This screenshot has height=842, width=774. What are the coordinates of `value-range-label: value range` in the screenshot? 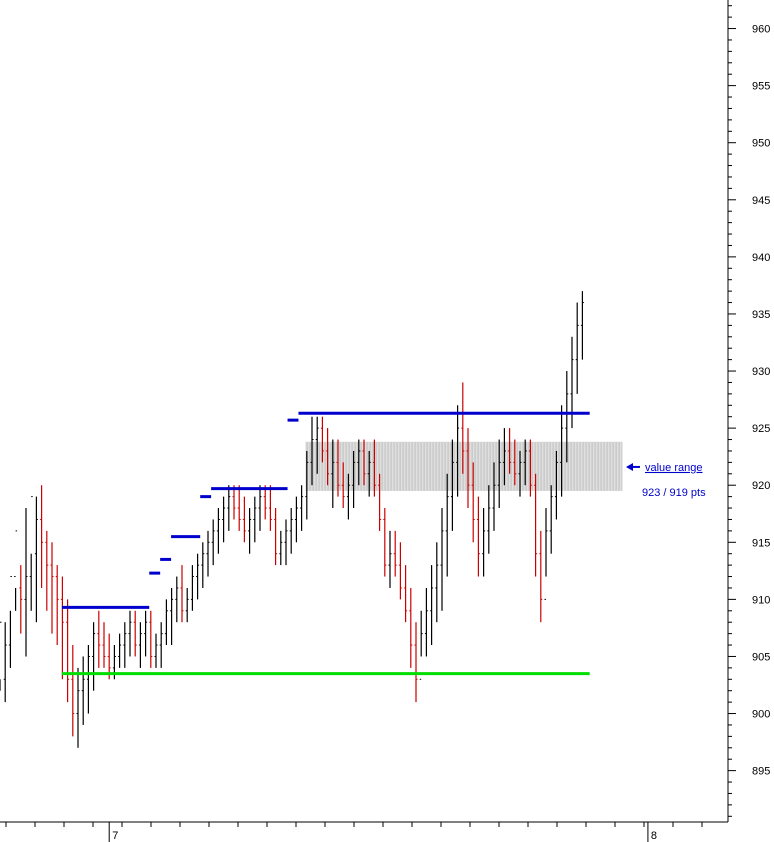 It's located at (674, 468).